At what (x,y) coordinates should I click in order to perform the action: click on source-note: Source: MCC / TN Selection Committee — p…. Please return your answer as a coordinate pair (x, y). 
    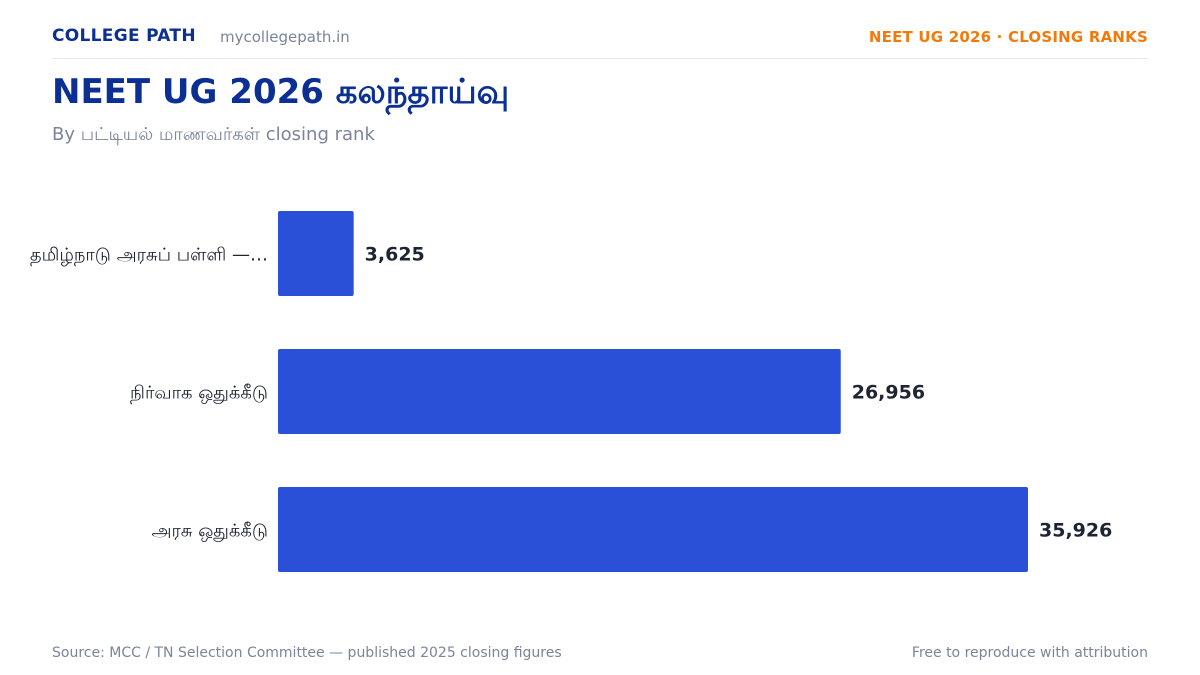
    Looking at the image, I should click on (307, 653).